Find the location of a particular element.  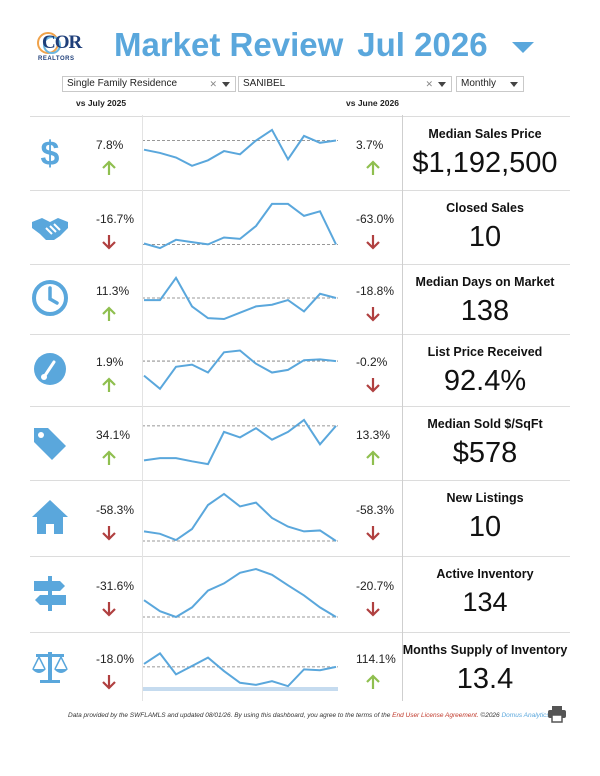

title-period: Jul 2026 is located at coordinates (422, 44).